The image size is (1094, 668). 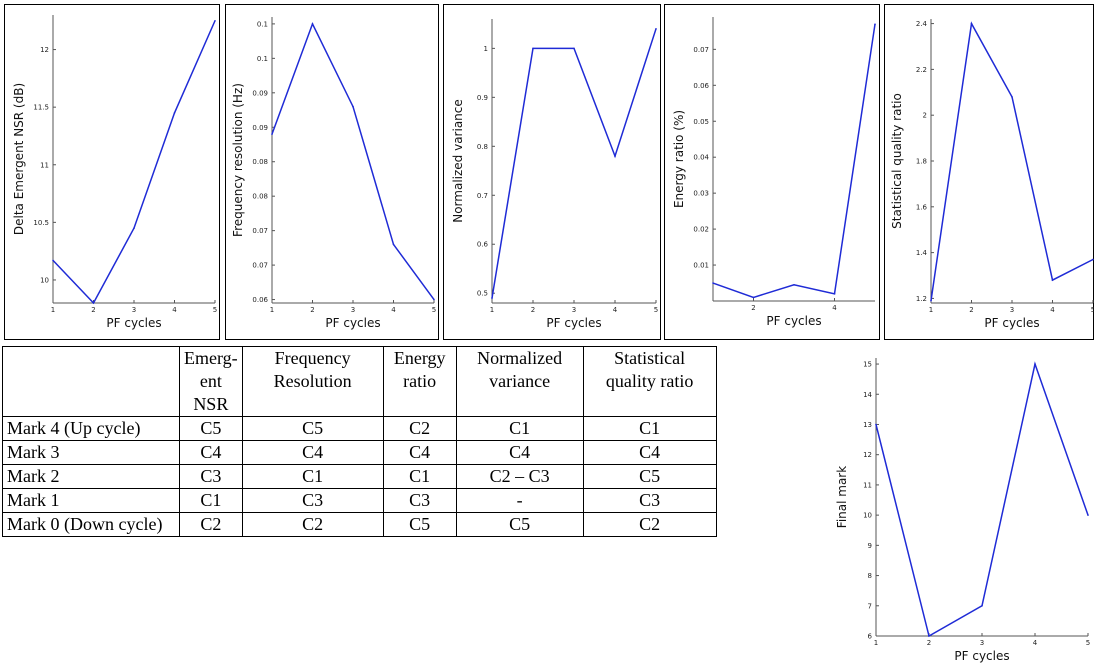 I want to click on y-tick-label: 6, so click(x=870, y=637).